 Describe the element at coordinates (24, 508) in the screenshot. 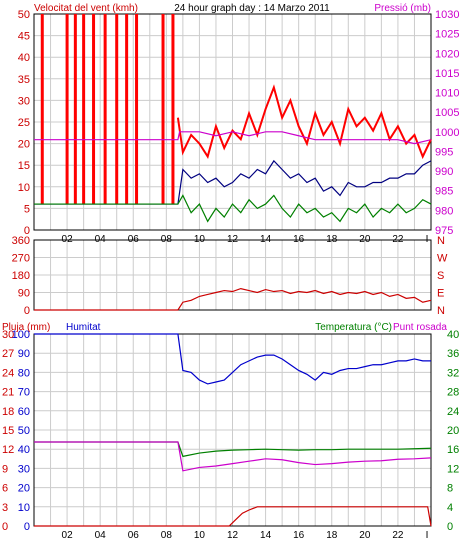

I see `y-humidity-tick-label: 10` at that location.